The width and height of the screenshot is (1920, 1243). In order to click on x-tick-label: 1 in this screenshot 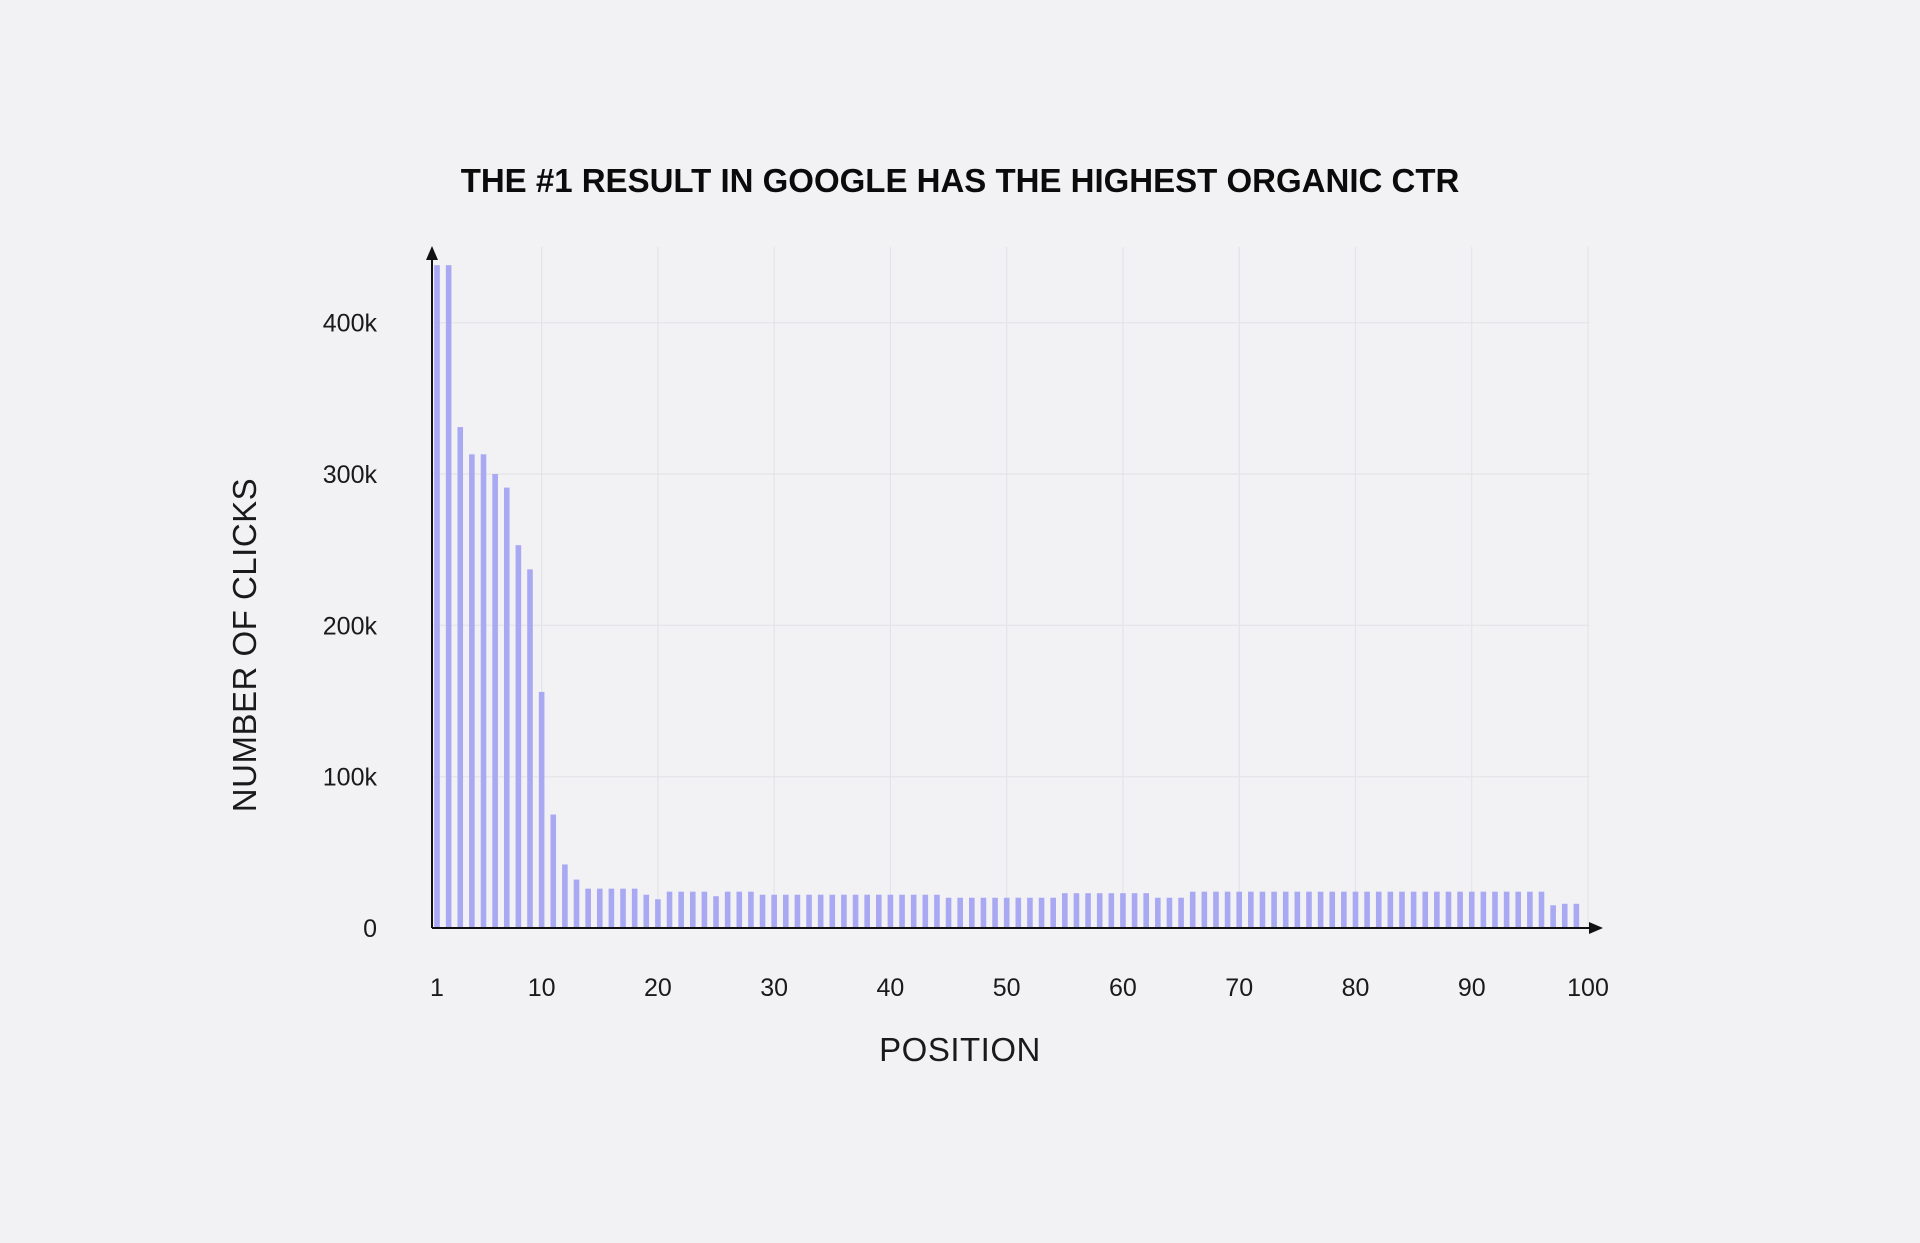, I will do `click(437, 988)`.